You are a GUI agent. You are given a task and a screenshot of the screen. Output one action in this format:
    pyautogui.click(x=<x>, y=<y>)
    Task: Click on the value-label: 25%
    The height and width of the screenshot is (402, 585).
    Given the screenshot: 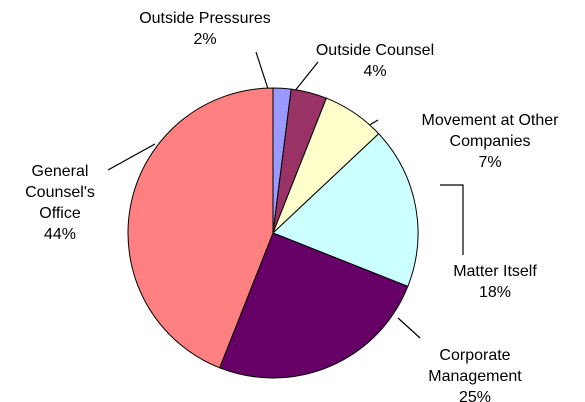 What is the action you would take?
    pyautogui.click(x=475, y=395)
    